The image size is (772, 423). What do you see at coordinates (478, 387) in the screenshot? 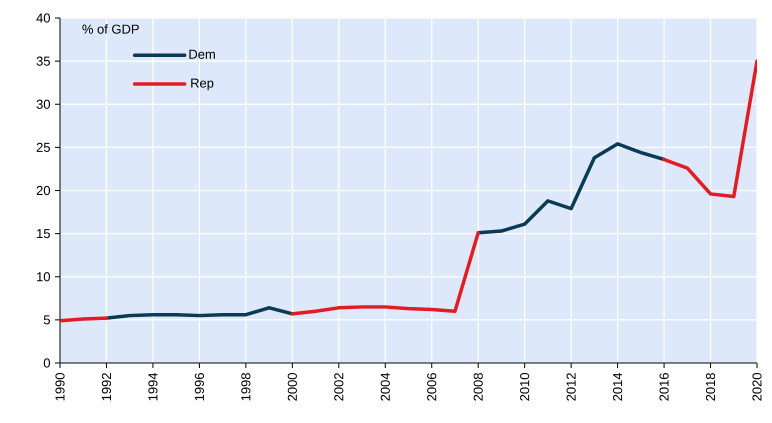
I see `x-tick-label: 2008` at bounding box center [478, 387].